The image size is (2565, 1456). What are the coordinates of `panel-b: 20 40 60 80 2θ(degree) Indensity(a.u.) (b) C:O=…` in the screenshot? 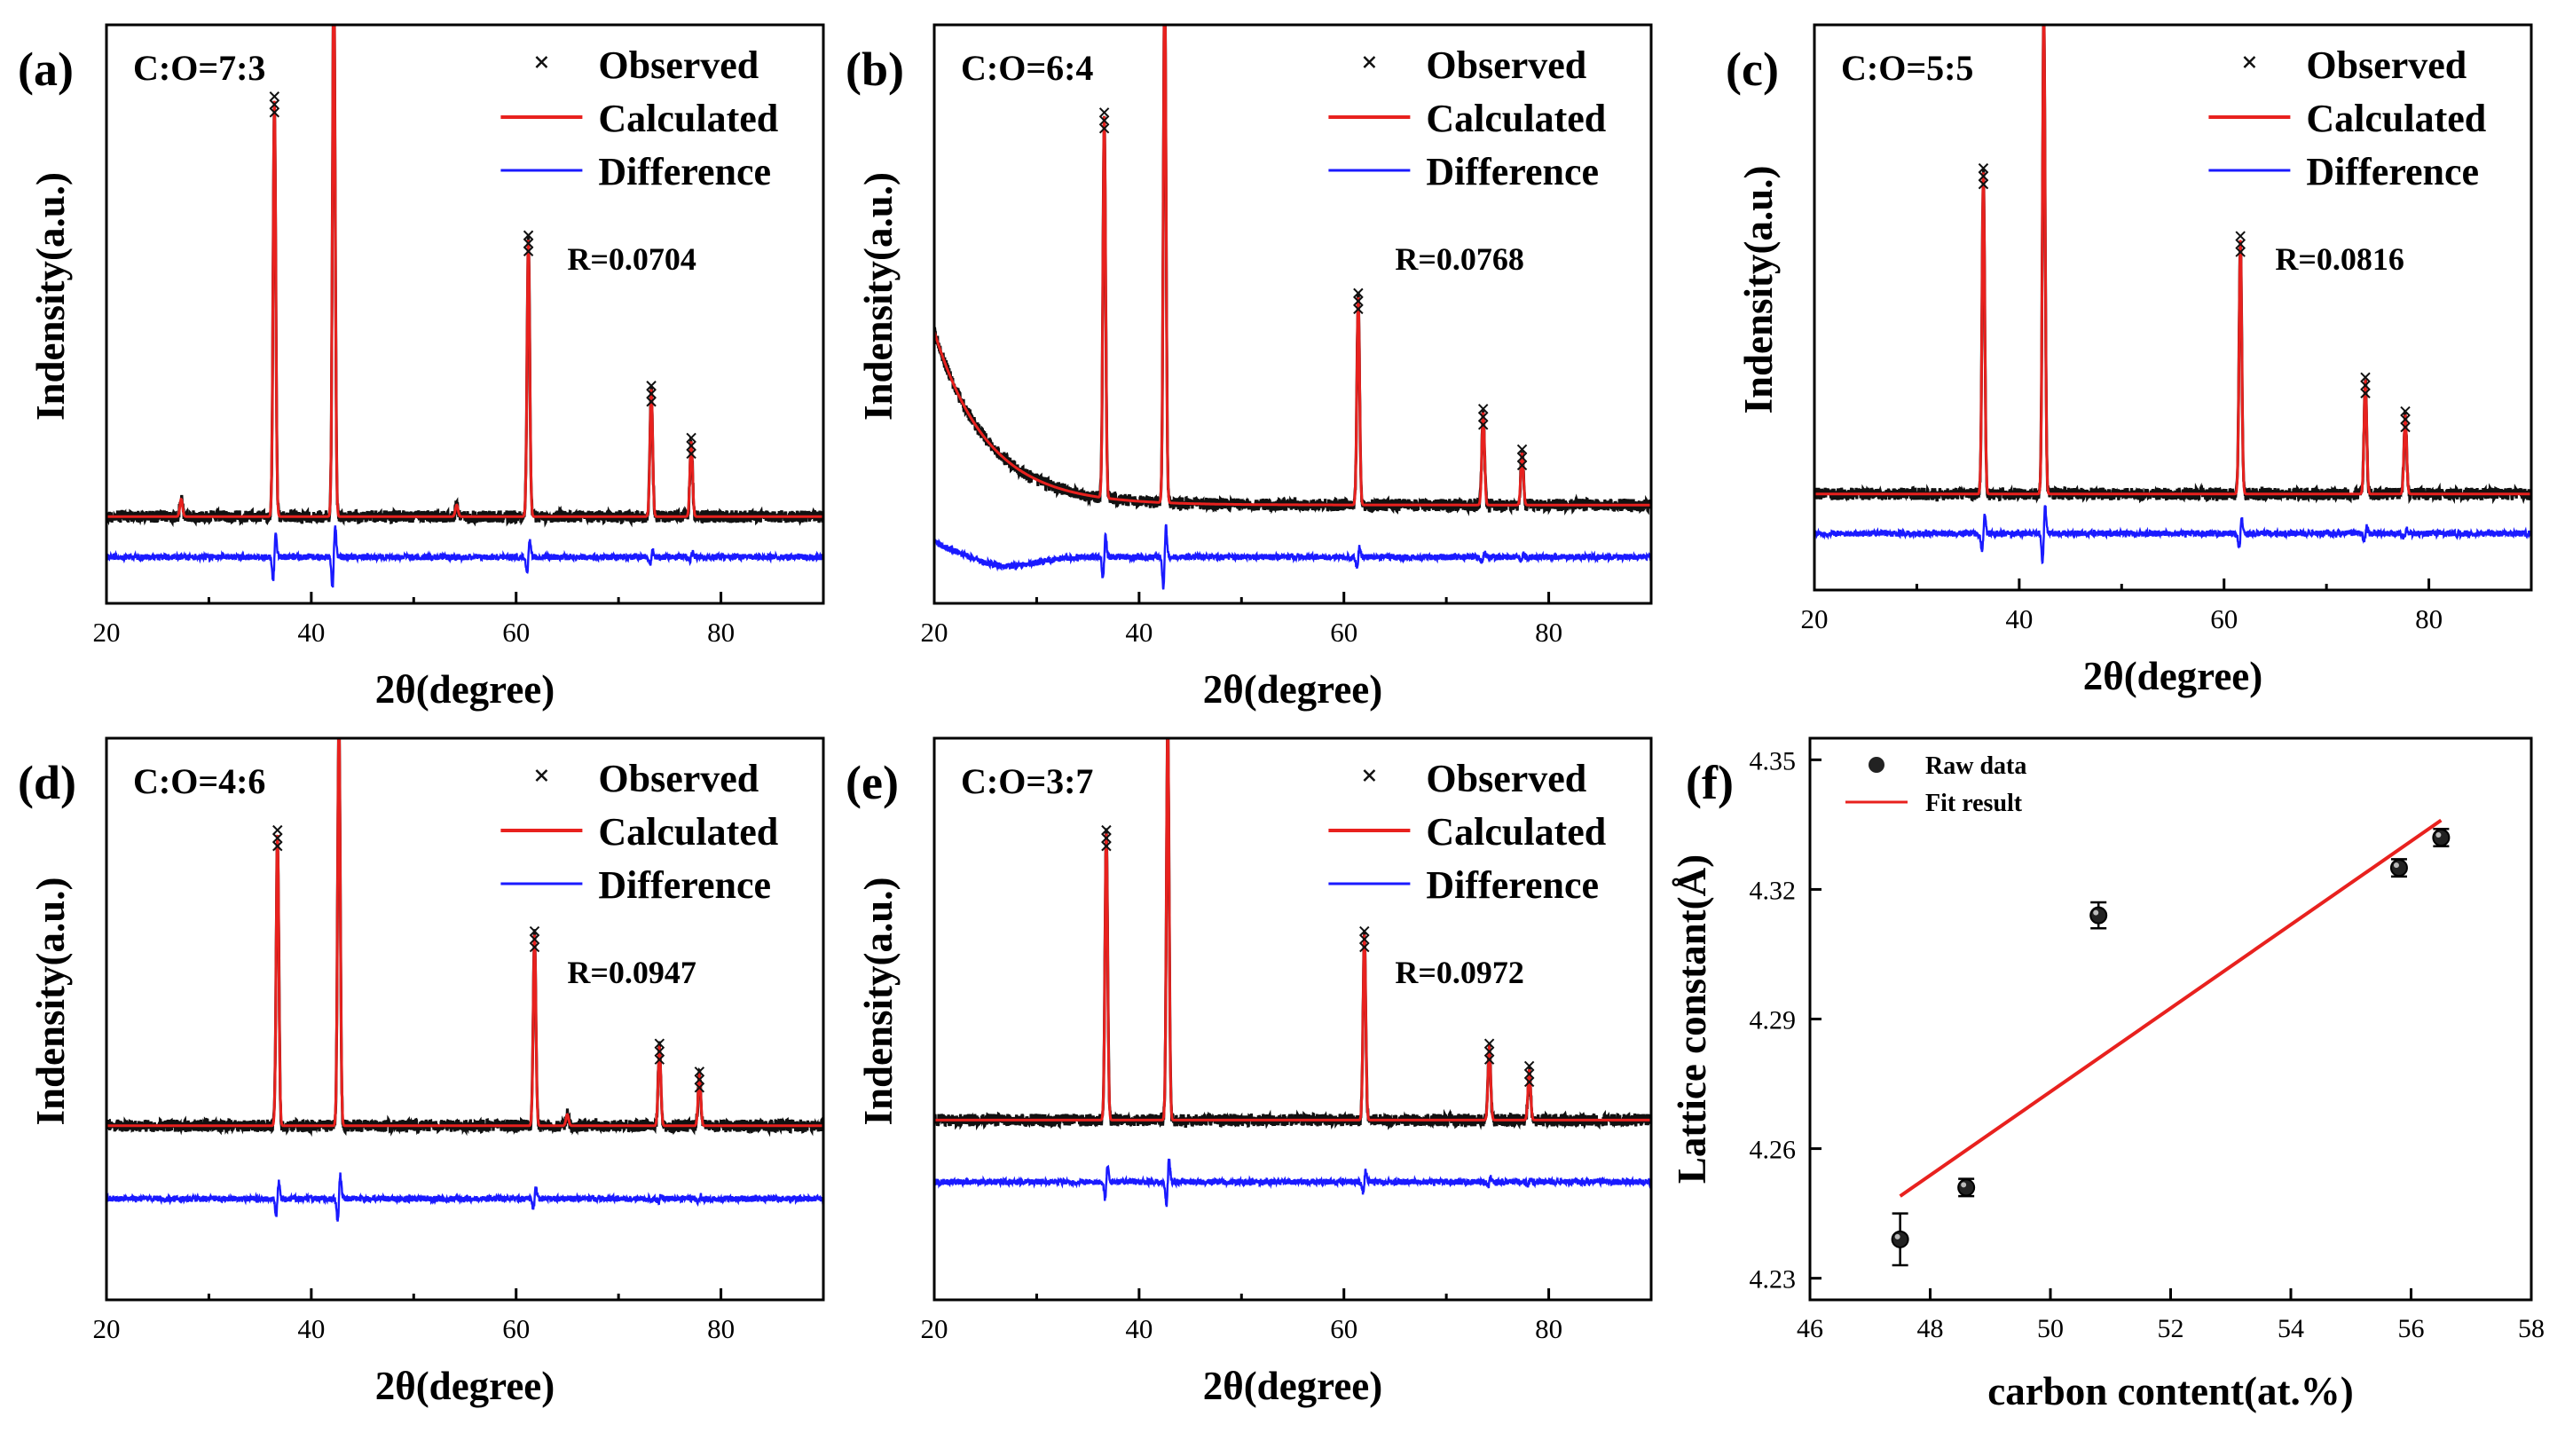 It's located at (1249, 367).